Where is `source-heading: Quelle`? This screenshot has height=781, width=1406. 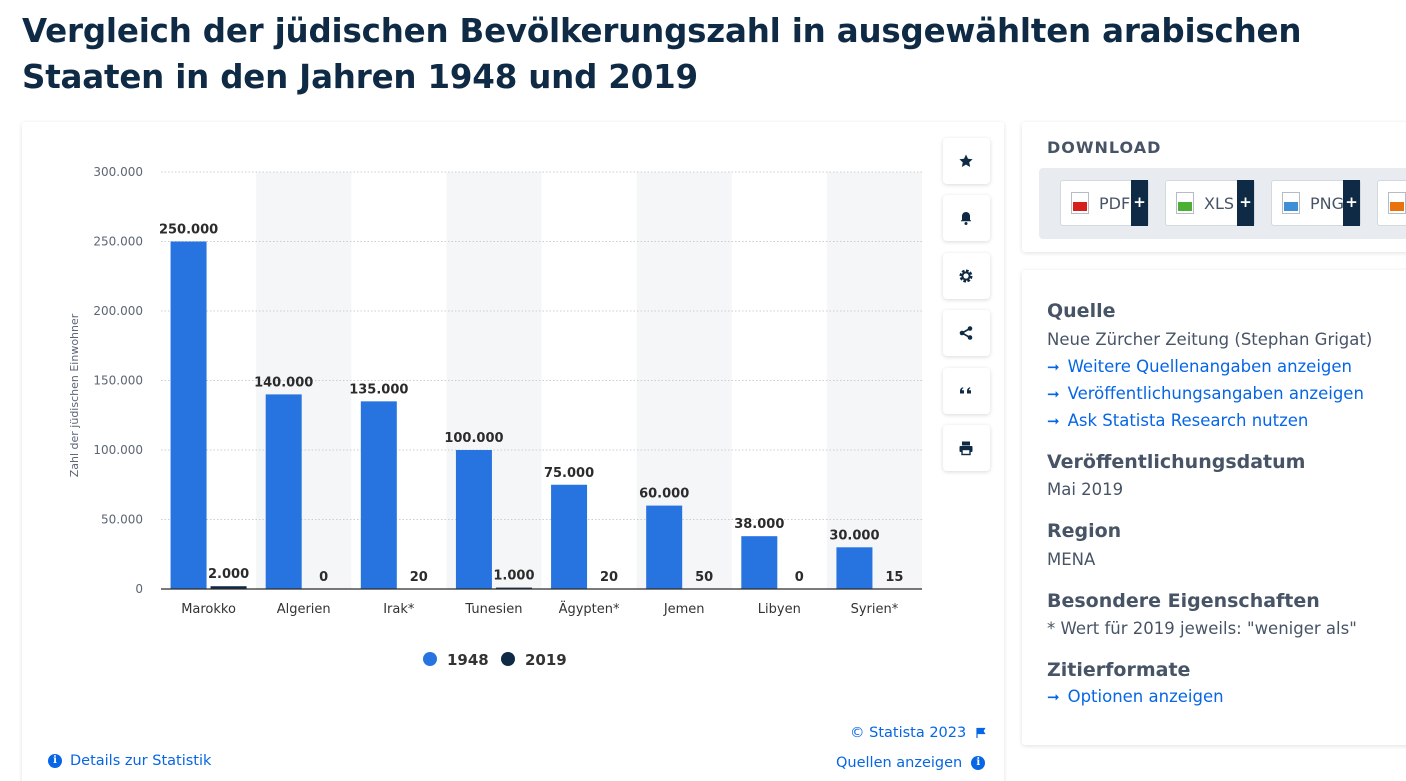 source-heading: Quelle is located at coordinates (1081, 311).